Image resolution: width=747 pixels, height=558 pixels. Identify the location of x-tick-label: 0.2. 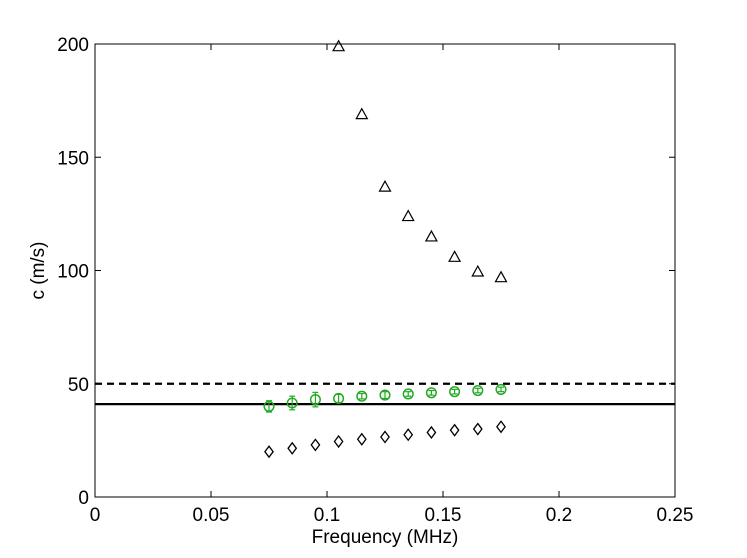
(559, 515).